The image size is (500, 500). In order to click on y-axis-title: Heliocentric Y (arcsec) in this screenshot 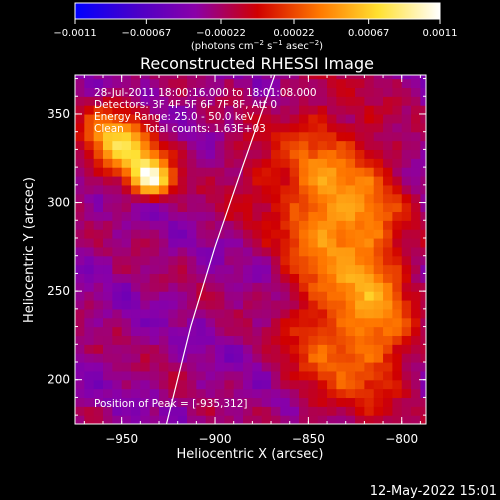, I will do `click(29, 250)`.